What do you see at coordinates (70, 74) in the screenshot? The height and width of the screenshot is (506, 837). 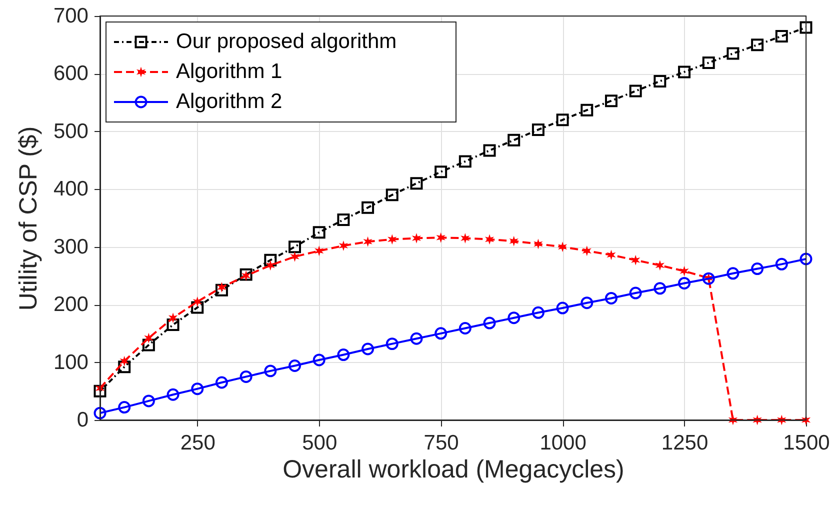 I see `y-tick-label: 600` at bounding box center [70, 74].